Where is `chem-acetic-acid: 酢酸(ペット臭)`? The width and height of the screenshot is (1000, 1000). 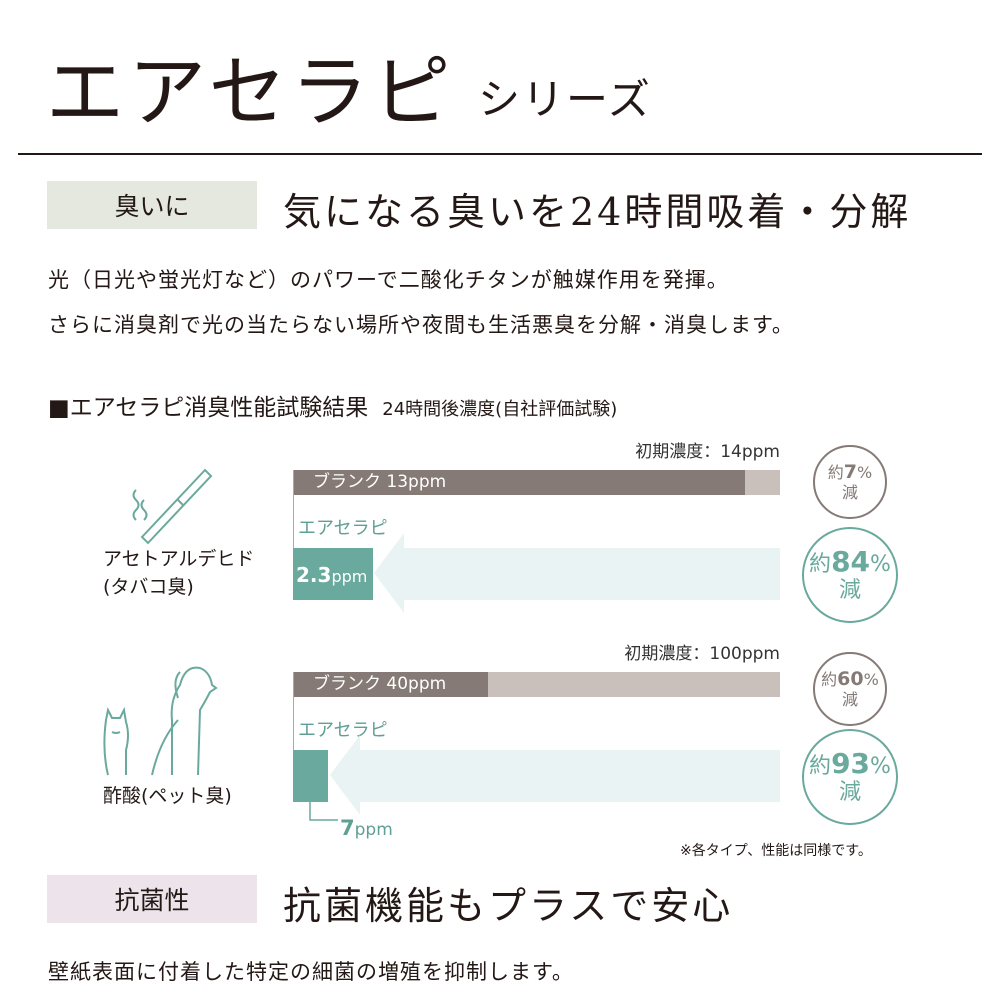 chem-acetic-acid: 酢酸(ペット臭) is located at coordinates (167, 796).